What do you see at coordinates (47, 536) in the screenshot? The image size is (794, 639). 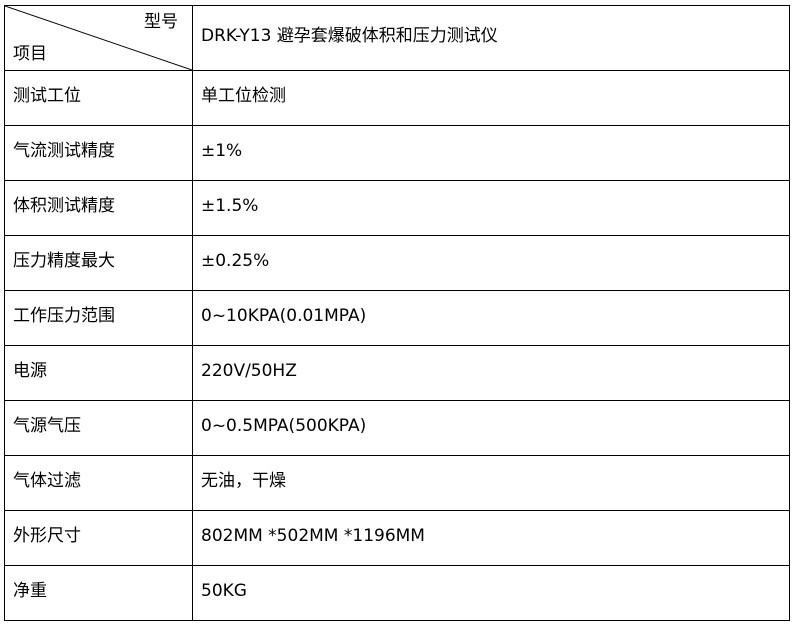 I see `row-label: 外形尺寸` at bounding box center [47, 536].